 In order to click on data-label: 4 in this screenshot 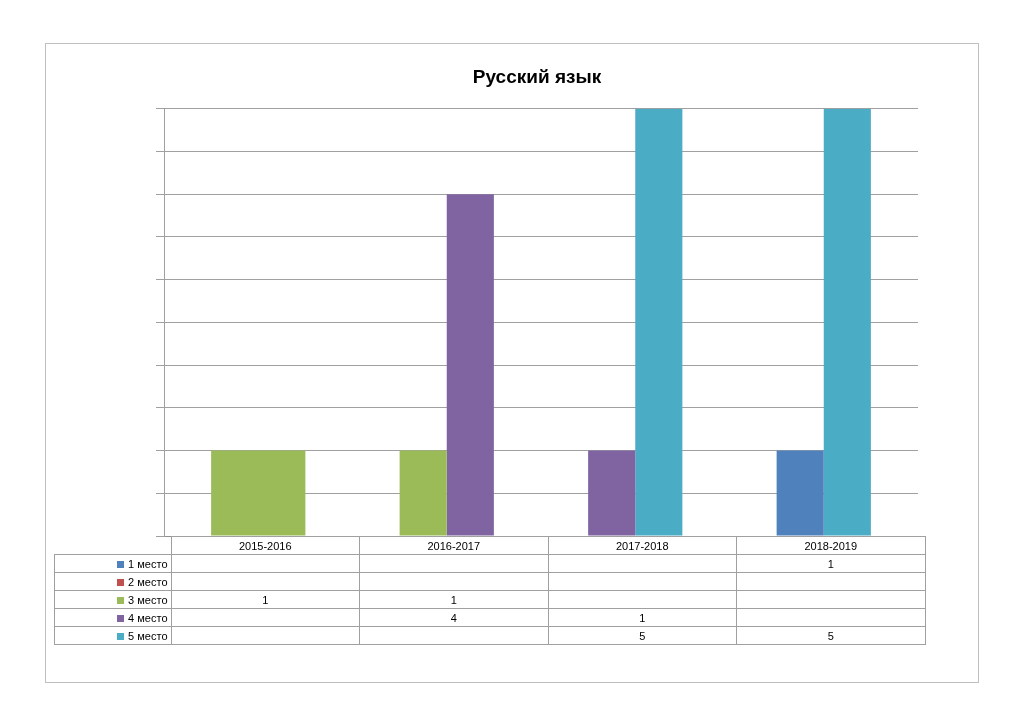, I will do `click(453, 617)`.